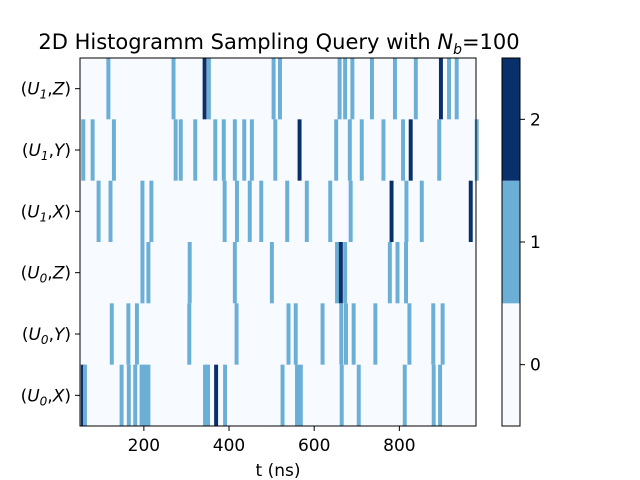 The image size is (640, 480). What do you see at coordinates (237, 42) in the screenshot?
I see `chart-title-text: 2D Histogramm Sampling Query with` at bounding box center [237, 42].